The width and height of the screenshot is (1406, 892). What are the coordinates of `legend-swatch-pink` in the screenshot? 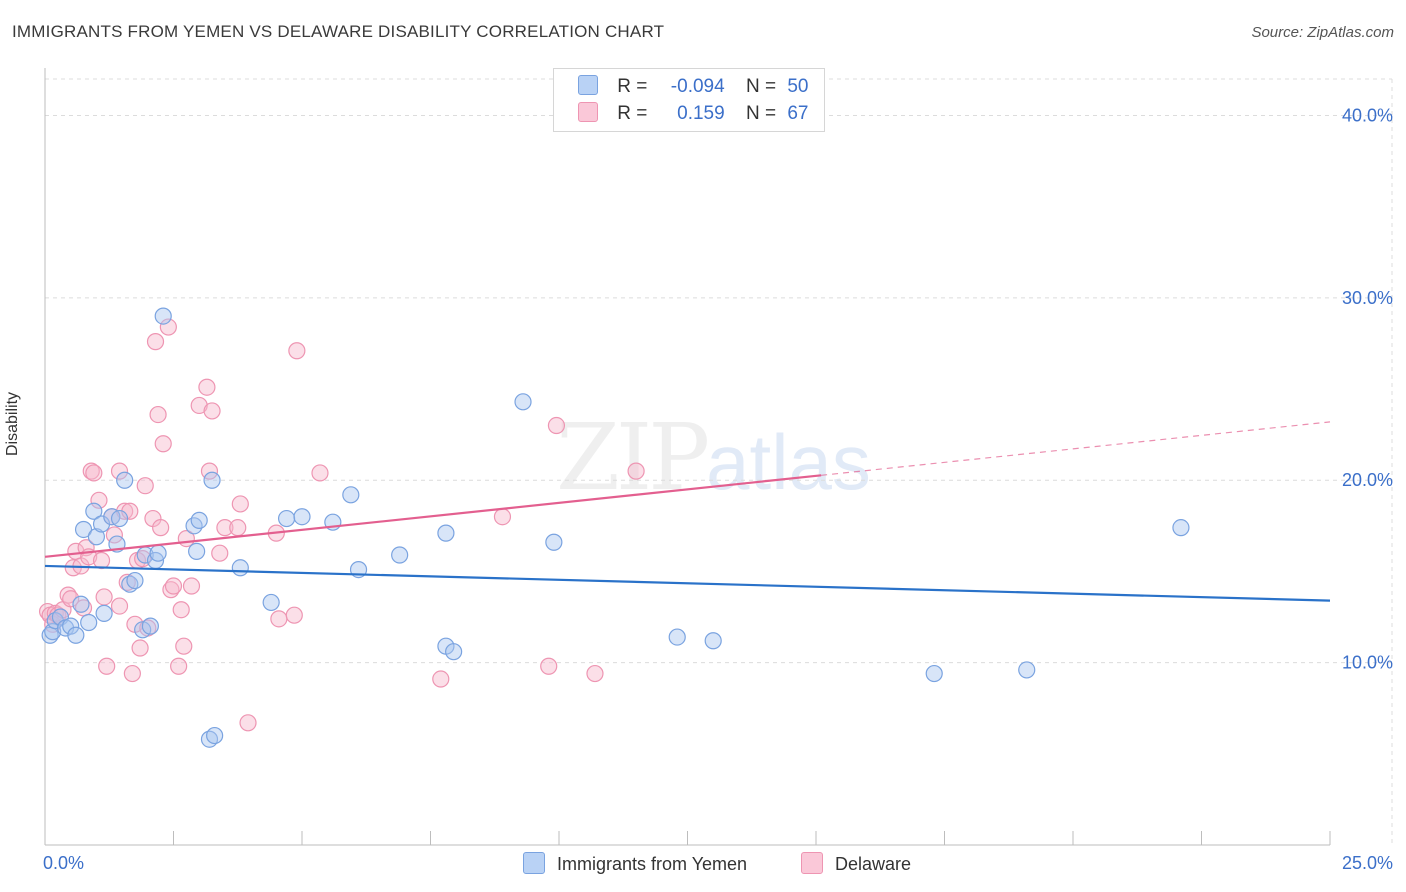 It's located at (588, 112).